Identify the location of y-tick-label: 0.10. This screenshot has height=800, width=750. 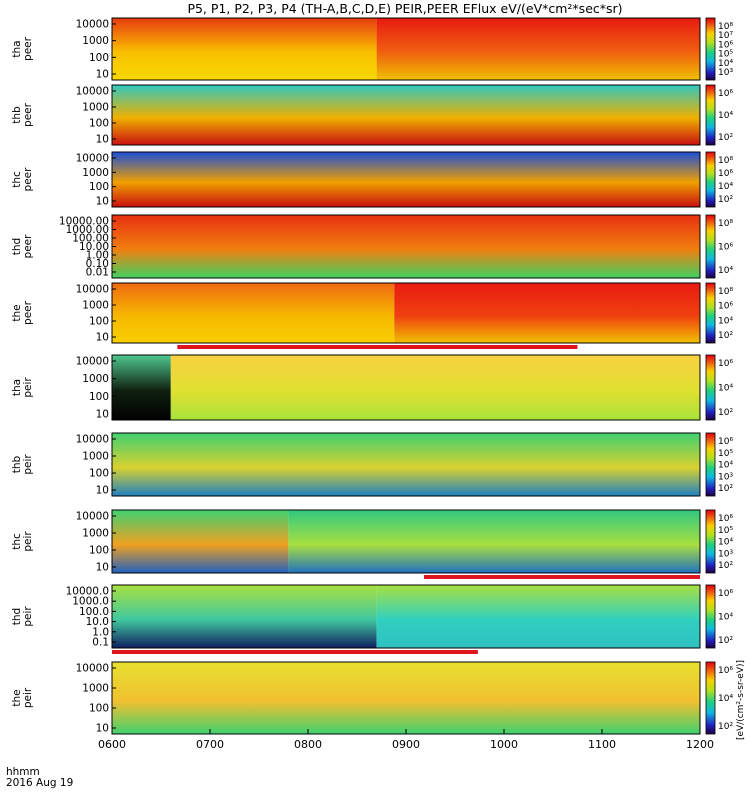
(97, 264).